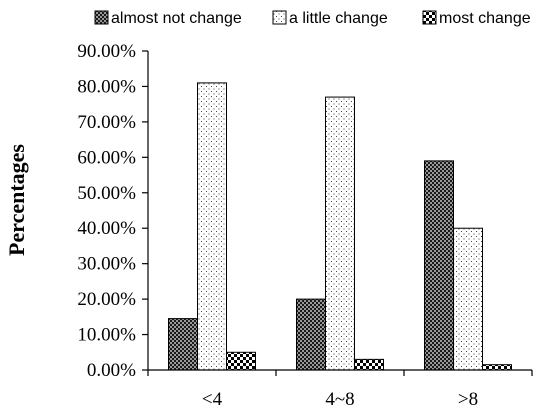 This screenshot has width=550, height=411. Describe the element at coordinates (468, 399) in the screenshot. I see `x-tick-label: >8` at that location.